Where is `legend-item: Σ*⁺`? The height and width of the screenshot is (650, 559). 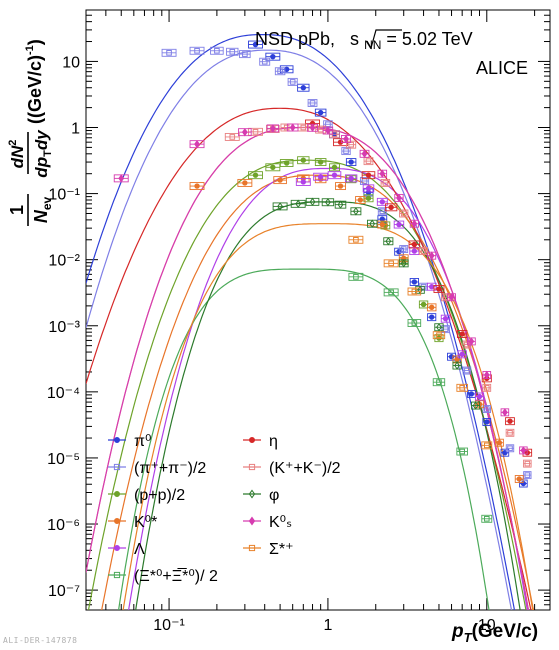
legend-item: Σ*⁺ is located at coordinates (268, 549).